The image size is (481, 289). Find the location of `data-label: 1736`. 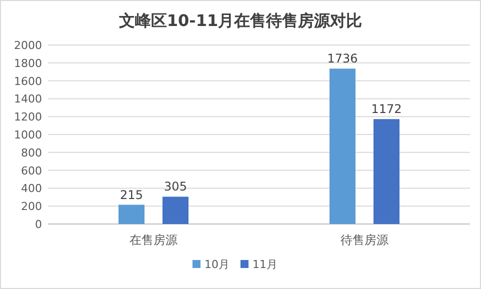

data-label: 1736 is located at coordinates (342, 59).